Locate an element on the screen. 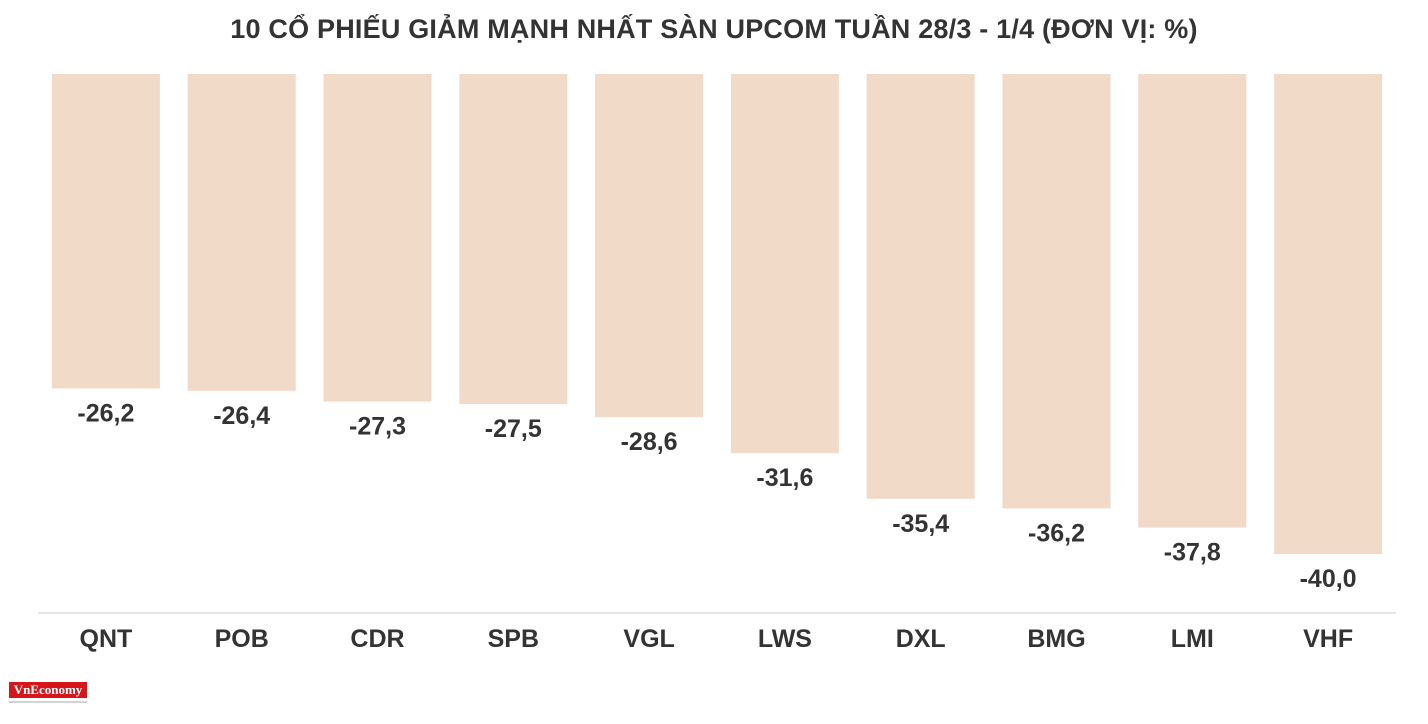  bar-cdr is located at coordinates (377, 238).